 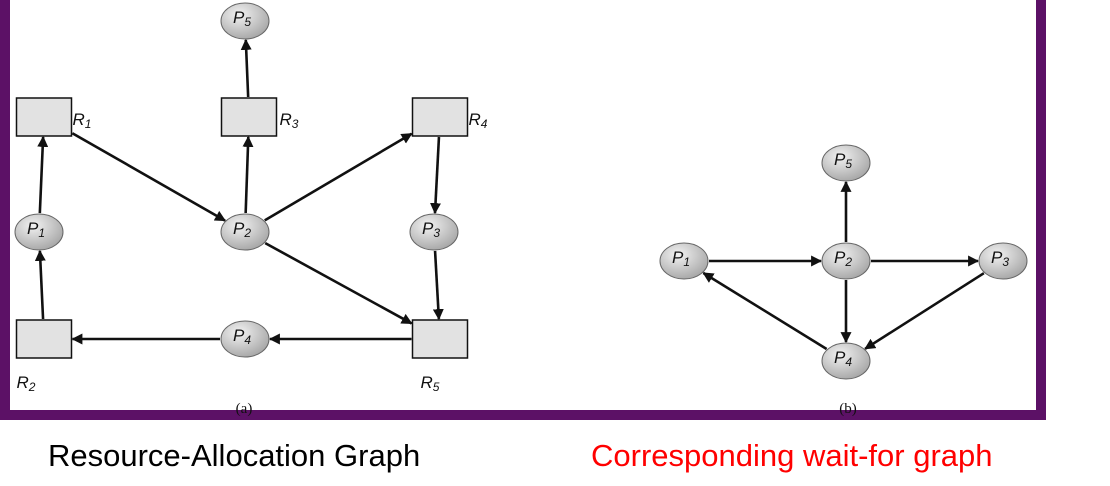 What do you see at coordinates (249, 117) in the screenshot?
I see `a-resource-box-r3` at bounding box center [249, 117].